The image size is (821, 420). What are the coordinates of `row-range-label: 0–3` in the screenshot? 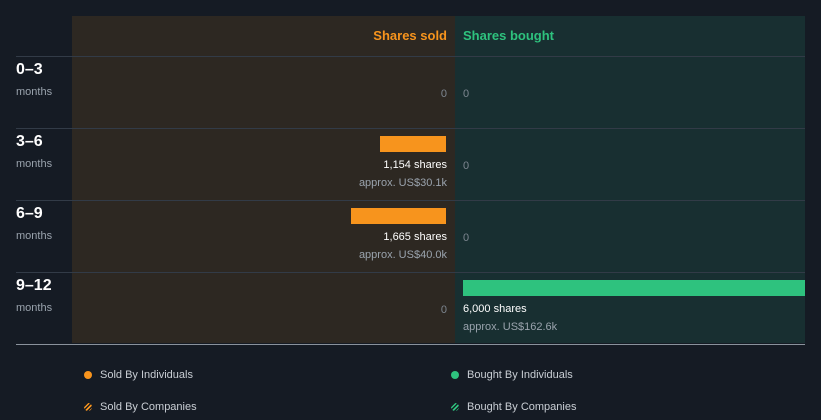 It's located at (29, 69).